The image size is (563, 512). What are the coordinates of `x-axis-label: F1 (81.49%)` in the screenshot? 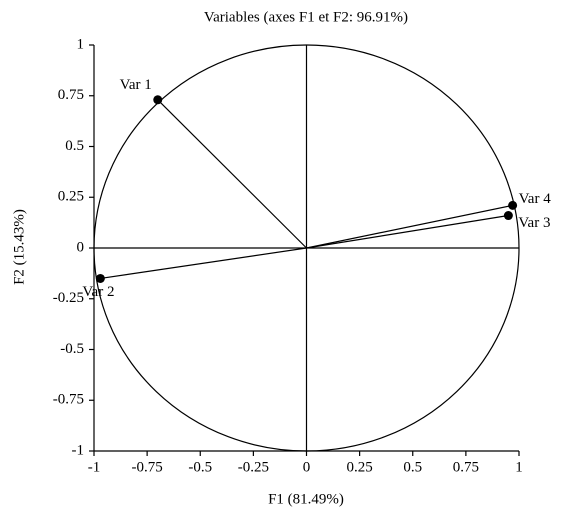 It's located at (306, 499).